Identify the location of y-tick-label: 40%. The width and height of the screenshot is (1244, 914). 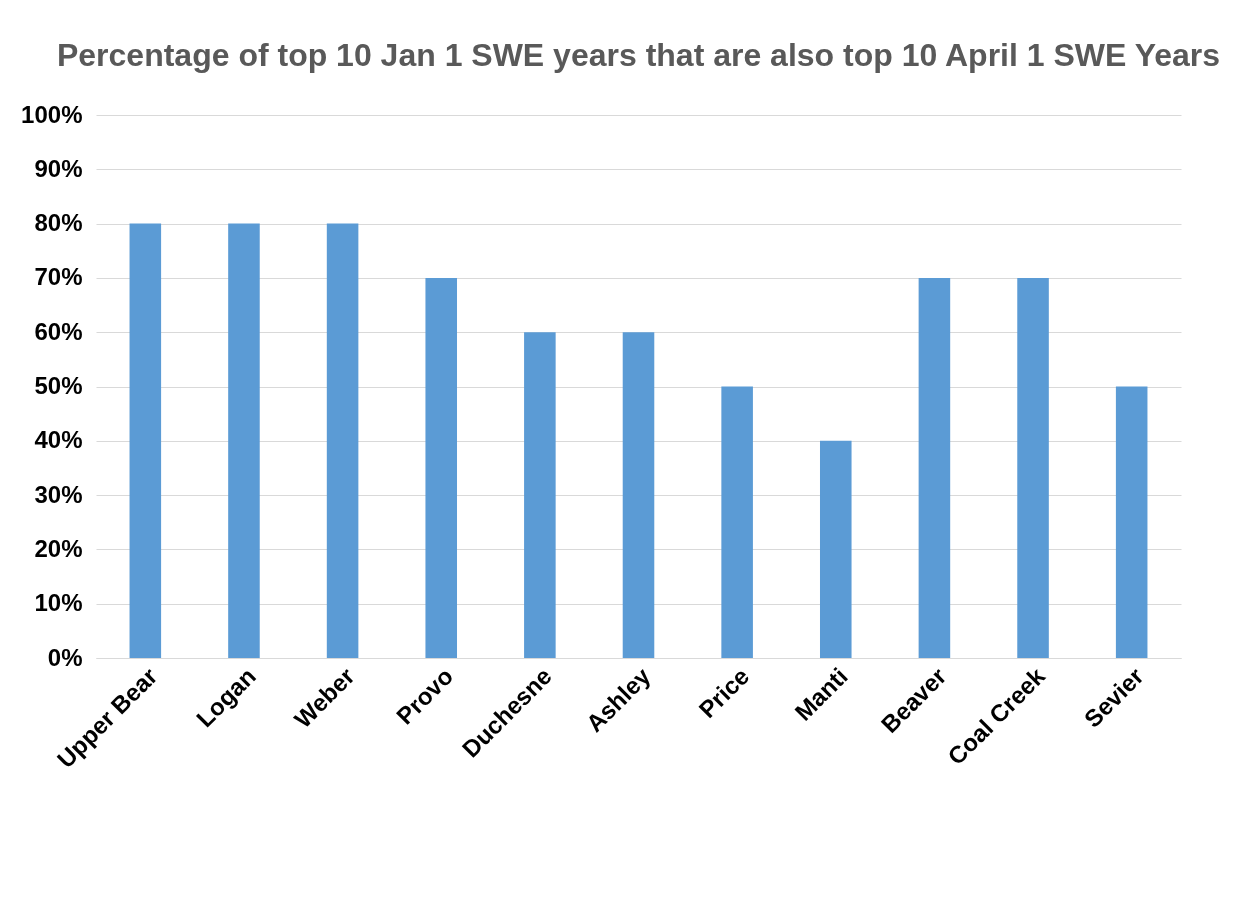
(58, 440).